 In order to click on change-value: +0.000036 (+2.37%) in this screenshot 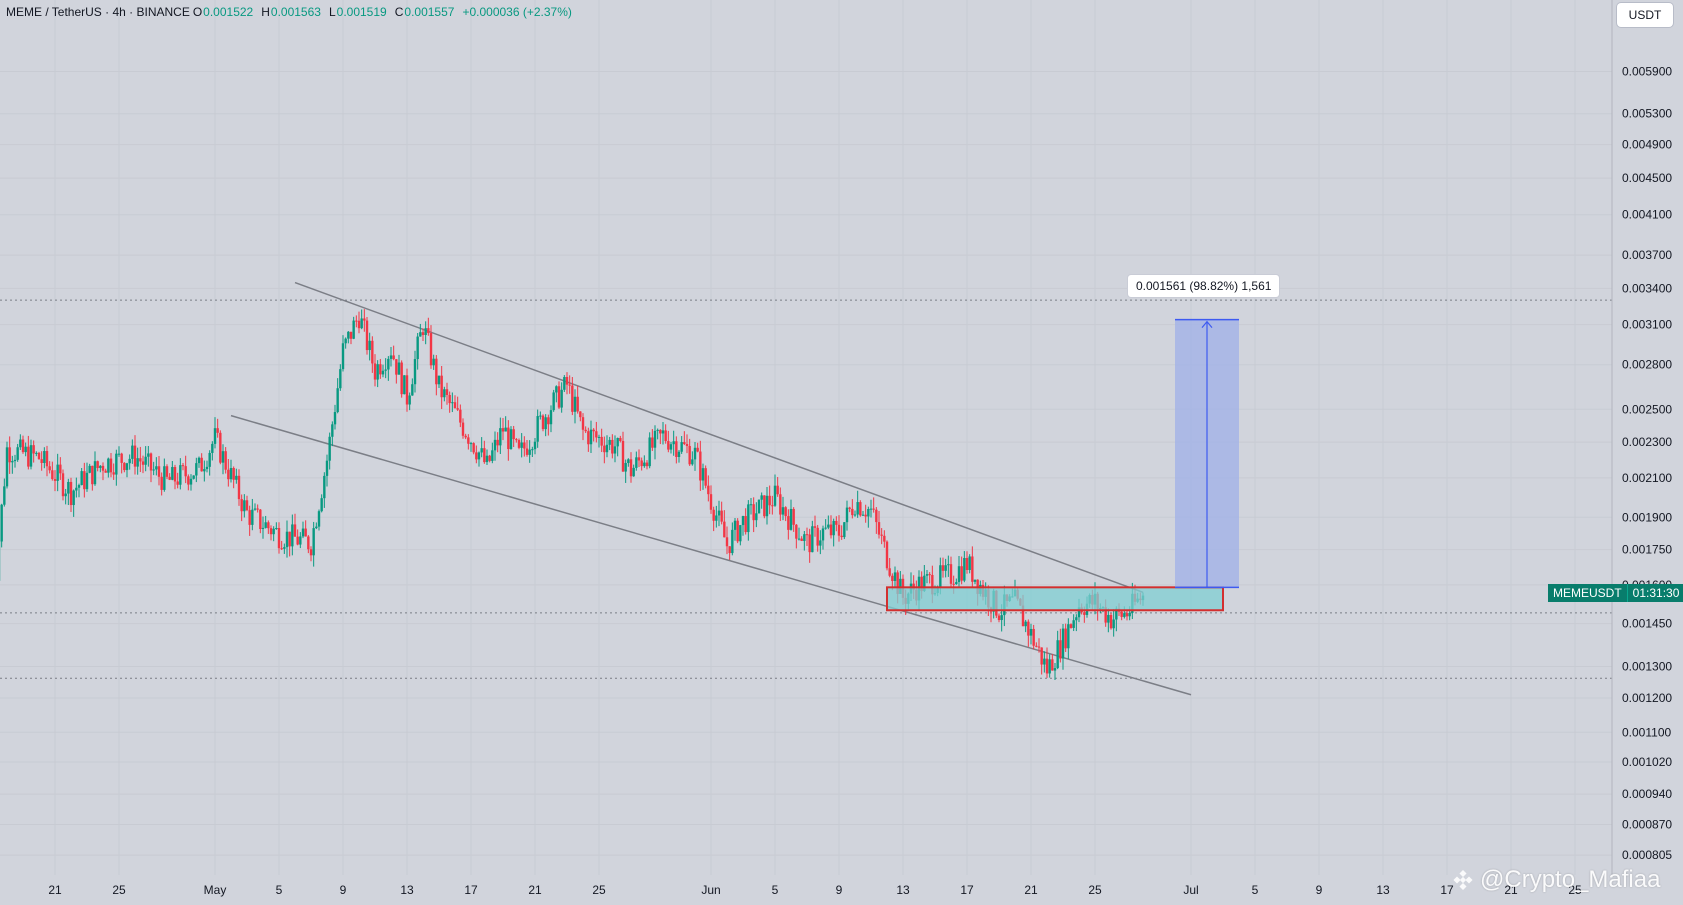, I will do `click(517, 12)`.